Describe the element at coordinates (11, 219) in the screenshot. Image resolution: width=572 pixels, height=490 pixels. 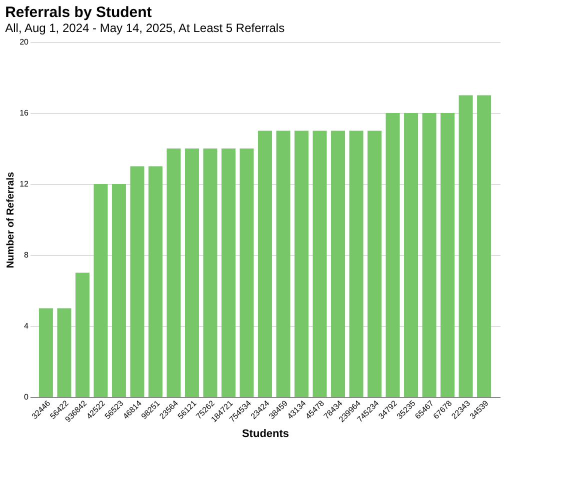
I see `y-axis-title: Number of Referrals` at that location.